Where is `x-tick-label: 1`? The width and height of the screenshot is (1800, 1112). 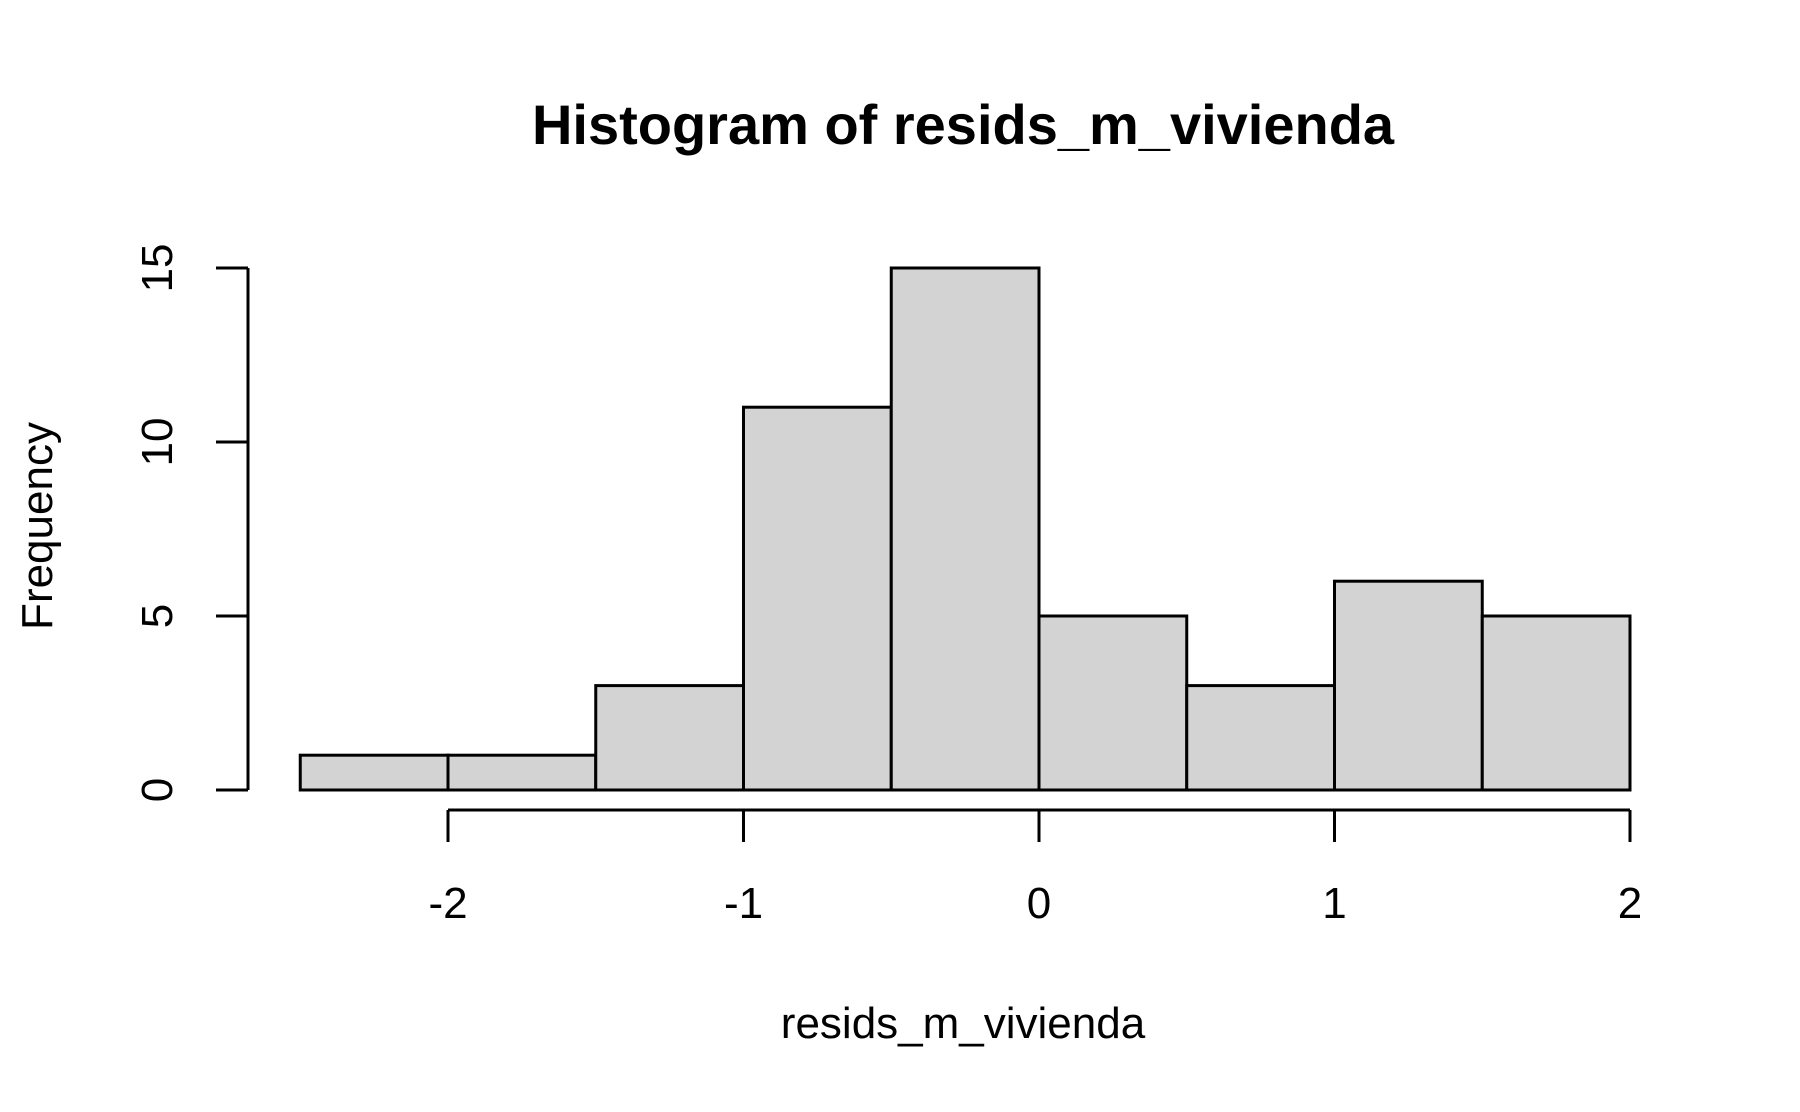
x-tick-label: 1 is located at coordinates (1334, 903).